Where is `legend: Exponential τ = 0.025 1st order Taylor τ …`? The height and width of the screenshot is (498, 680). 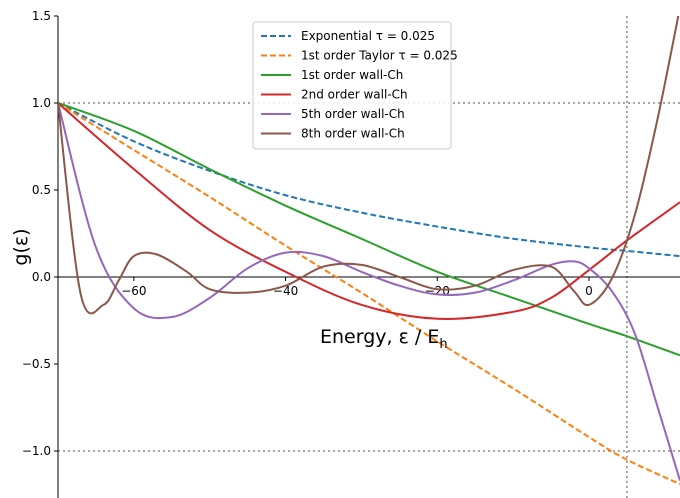
legend: Exponential τ = 0.025 1st order Taylor τ … is located at coordinates (355, 85).